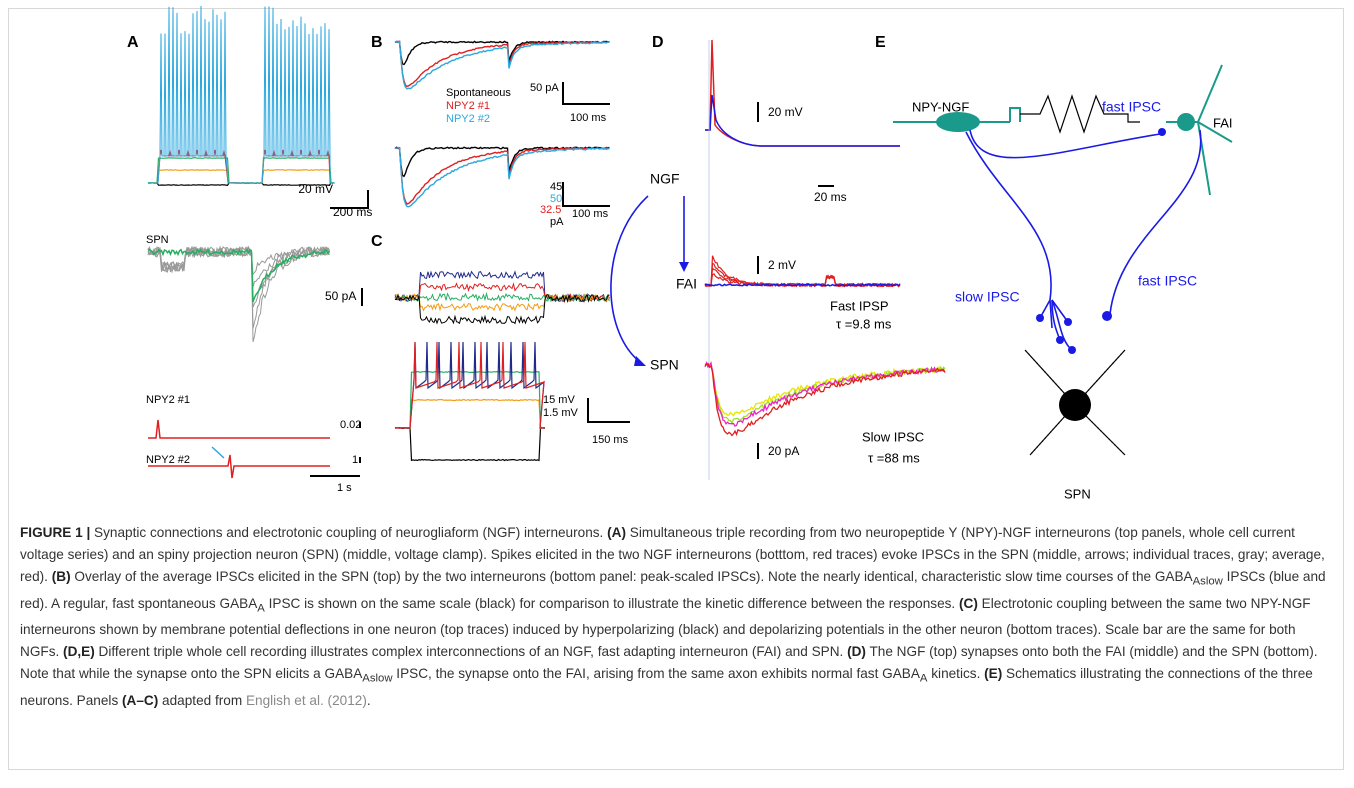 The height and width of the screenshot is (788, 1354). Describe the element at coordinates (856, 652) in the screenshot. I see `caption-bold: (D)` at that location.